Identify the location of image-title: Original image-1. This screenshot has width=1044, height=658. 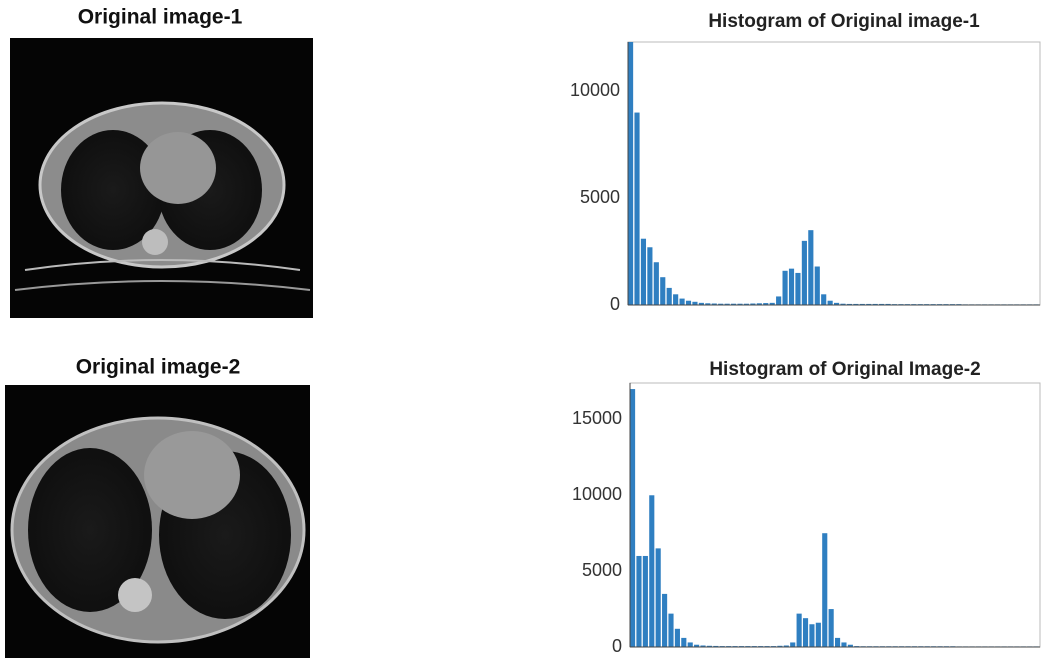
(160, 17).